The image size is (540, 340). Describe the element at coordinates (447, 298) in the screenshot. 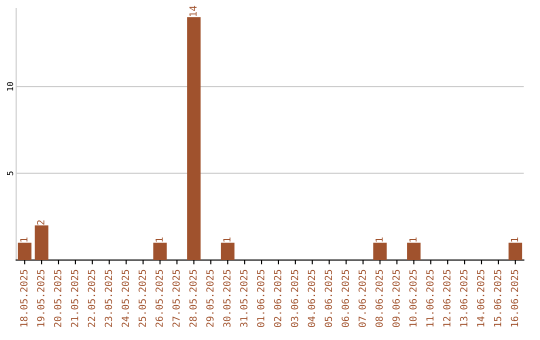

I see `x-tick-label: 12.06.2025` at that location.